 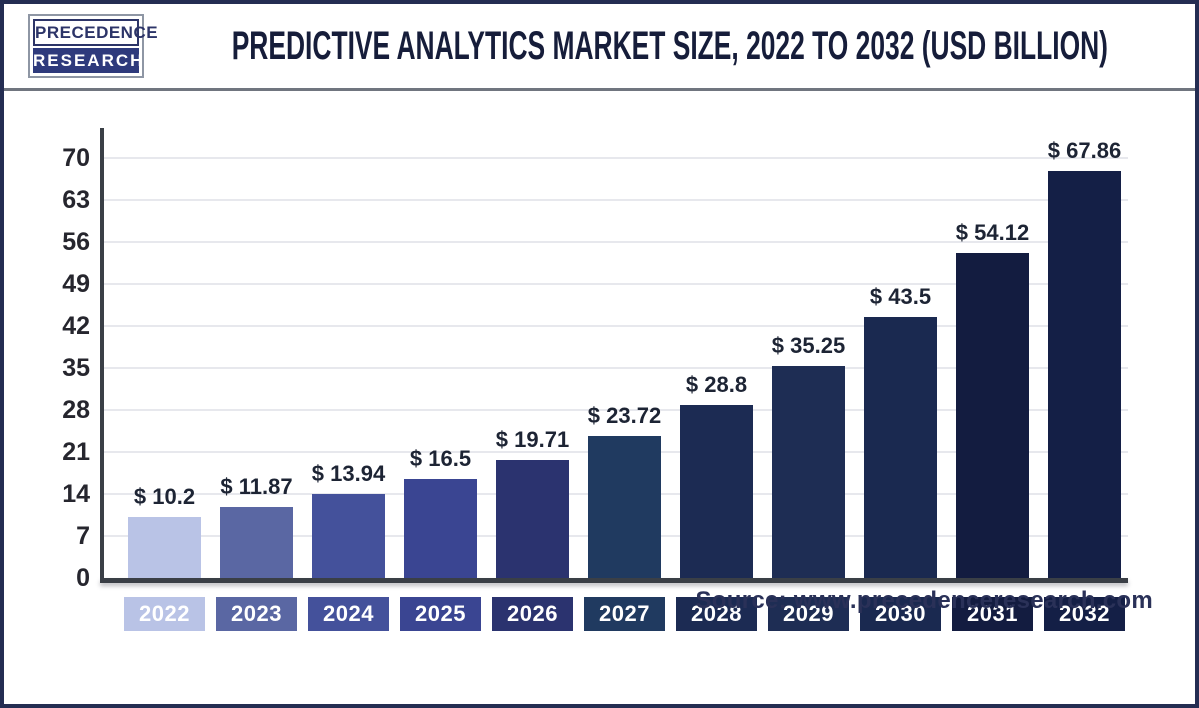 I want to click on y-tick-label-7: 7, so click(x=83, y=536).